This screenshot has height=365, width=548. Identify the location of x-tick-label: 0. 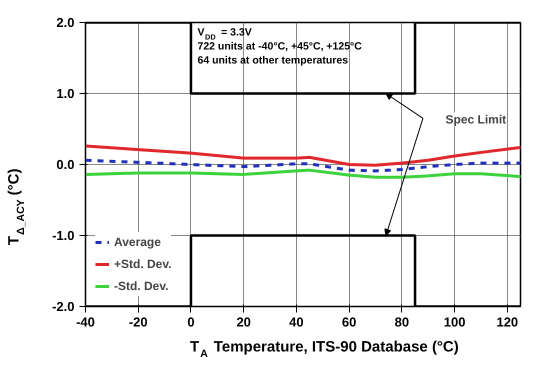
(191, 322).